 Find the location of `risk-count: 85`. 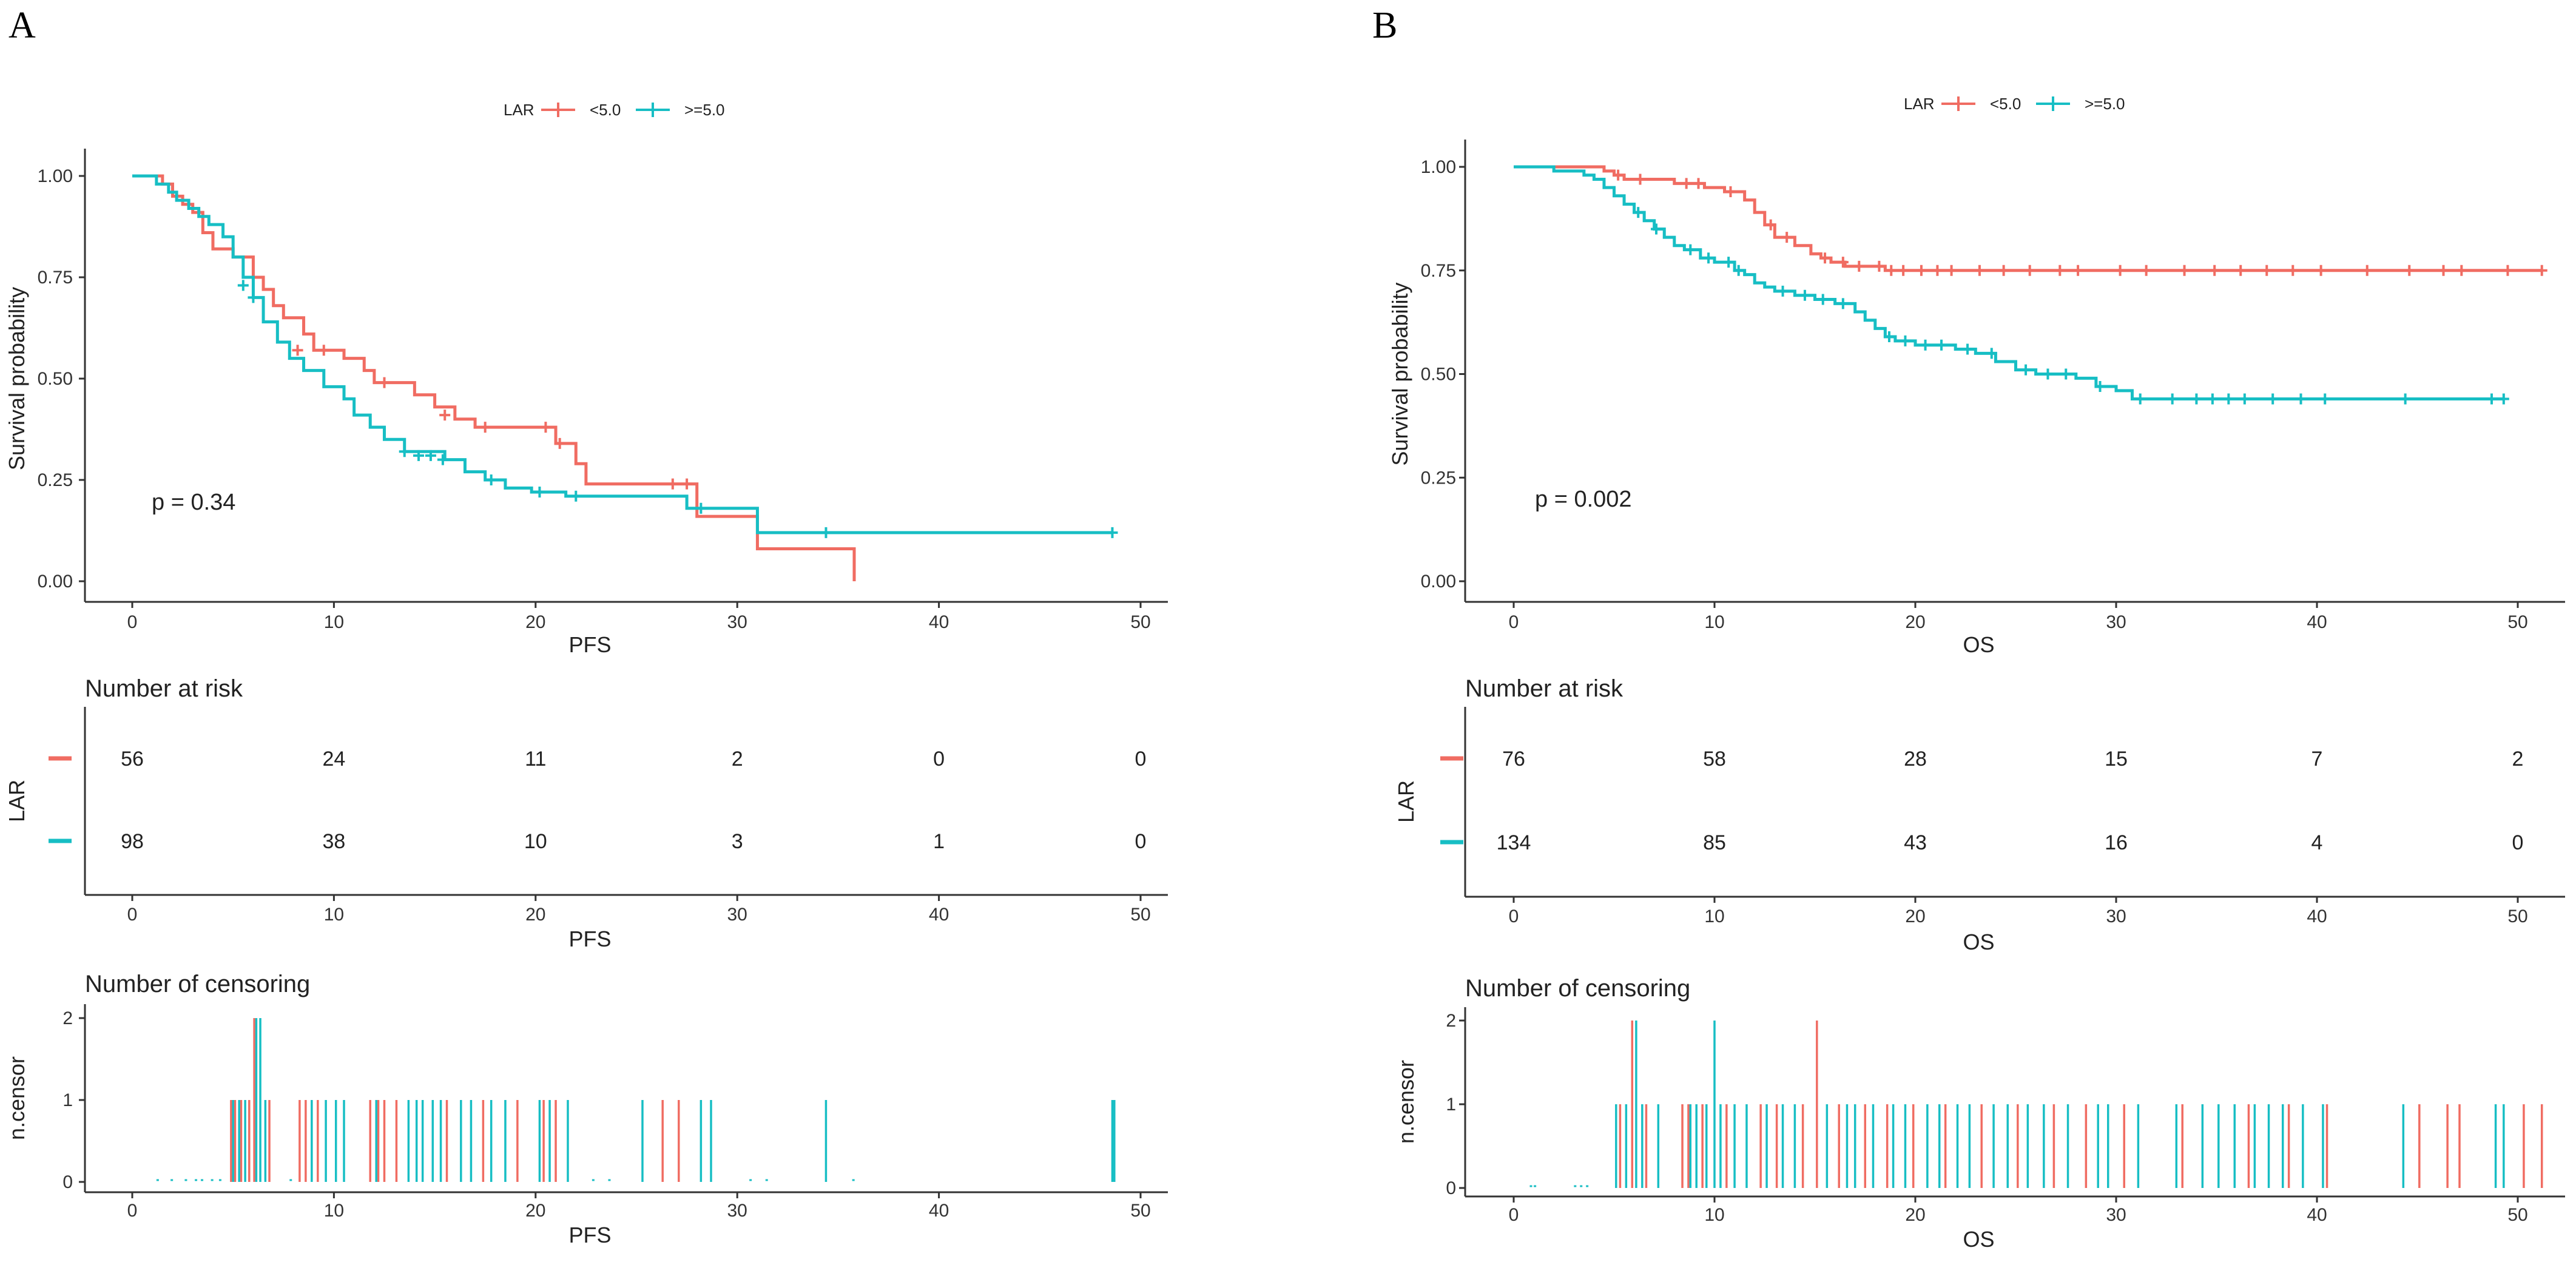

risk-count: 85 is located at coordinates (1714, 842).